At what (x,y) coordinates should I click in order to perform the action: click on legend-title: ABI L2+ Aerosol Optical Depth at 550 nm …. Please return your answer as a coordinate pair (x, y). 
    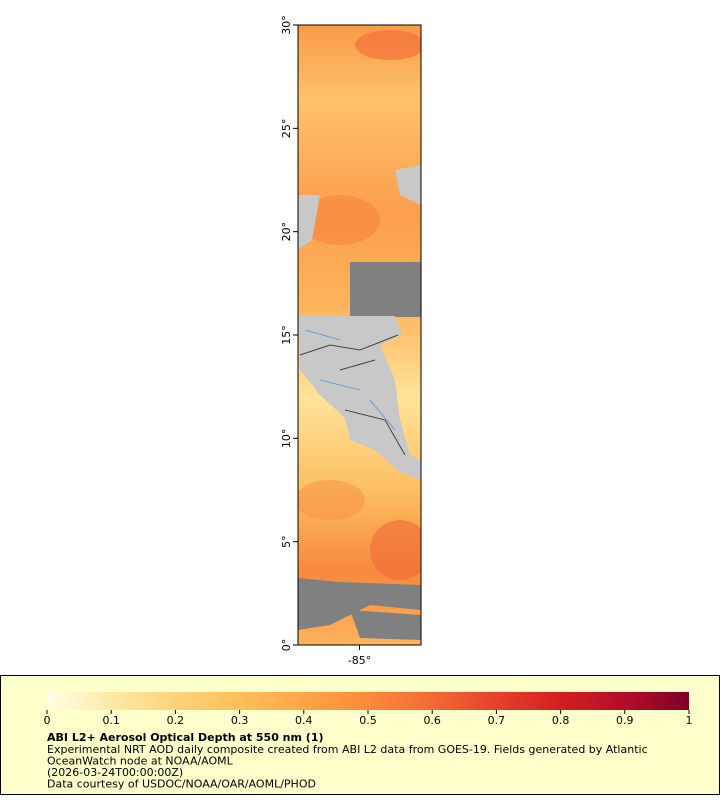
    Looking at the image, I should click on (185, 737).